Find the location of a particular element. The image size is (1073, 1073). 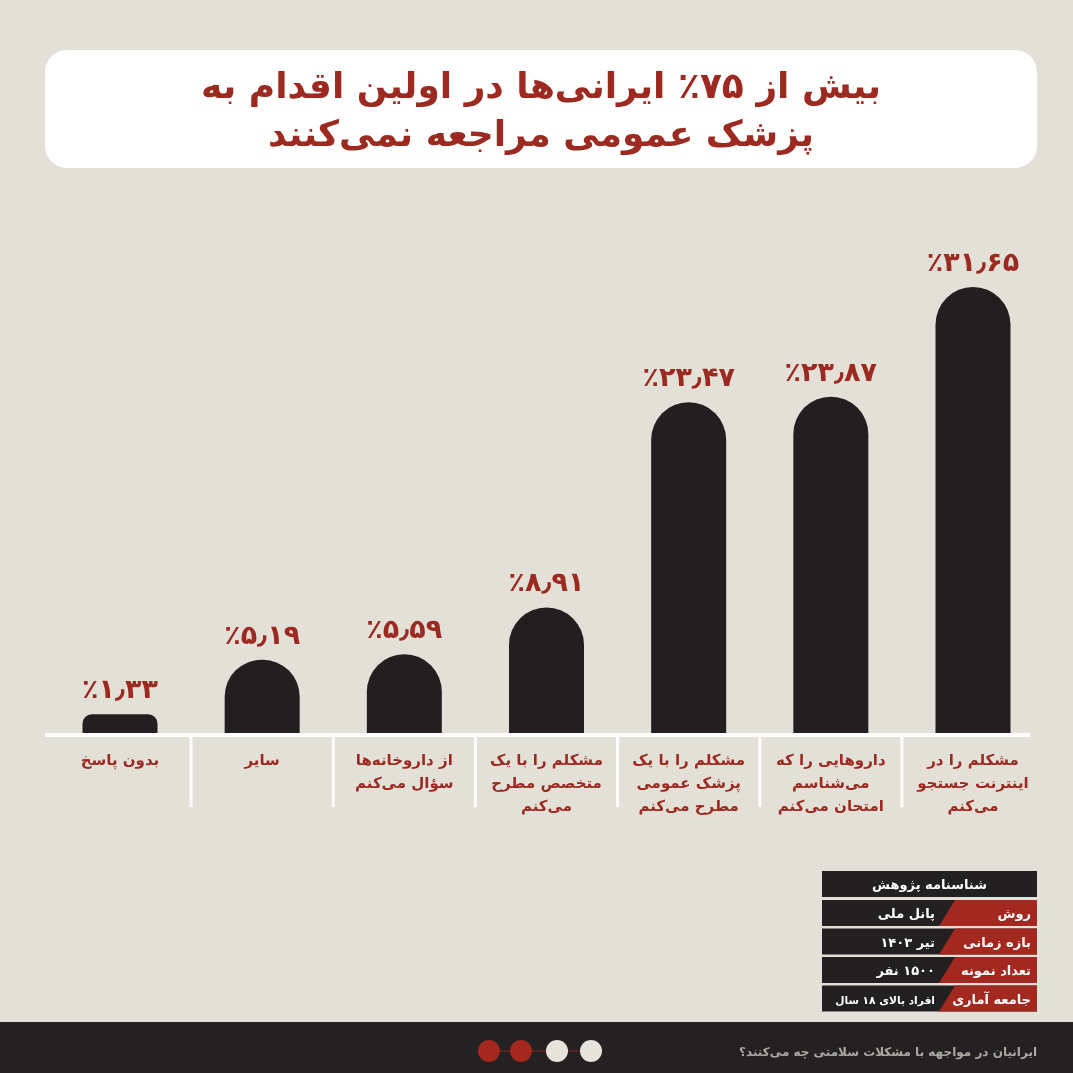

data-label: ٪۸٫۹۱ is located at coordinates (546, 582).